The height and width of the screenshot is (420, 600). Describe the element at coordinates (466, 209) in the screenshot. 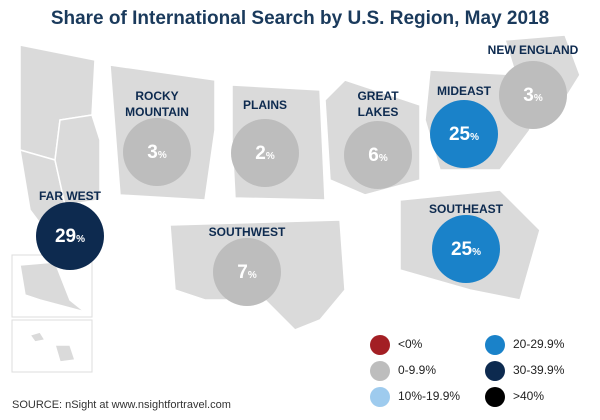

I see `region-label: SOUTHEAST` at that location.